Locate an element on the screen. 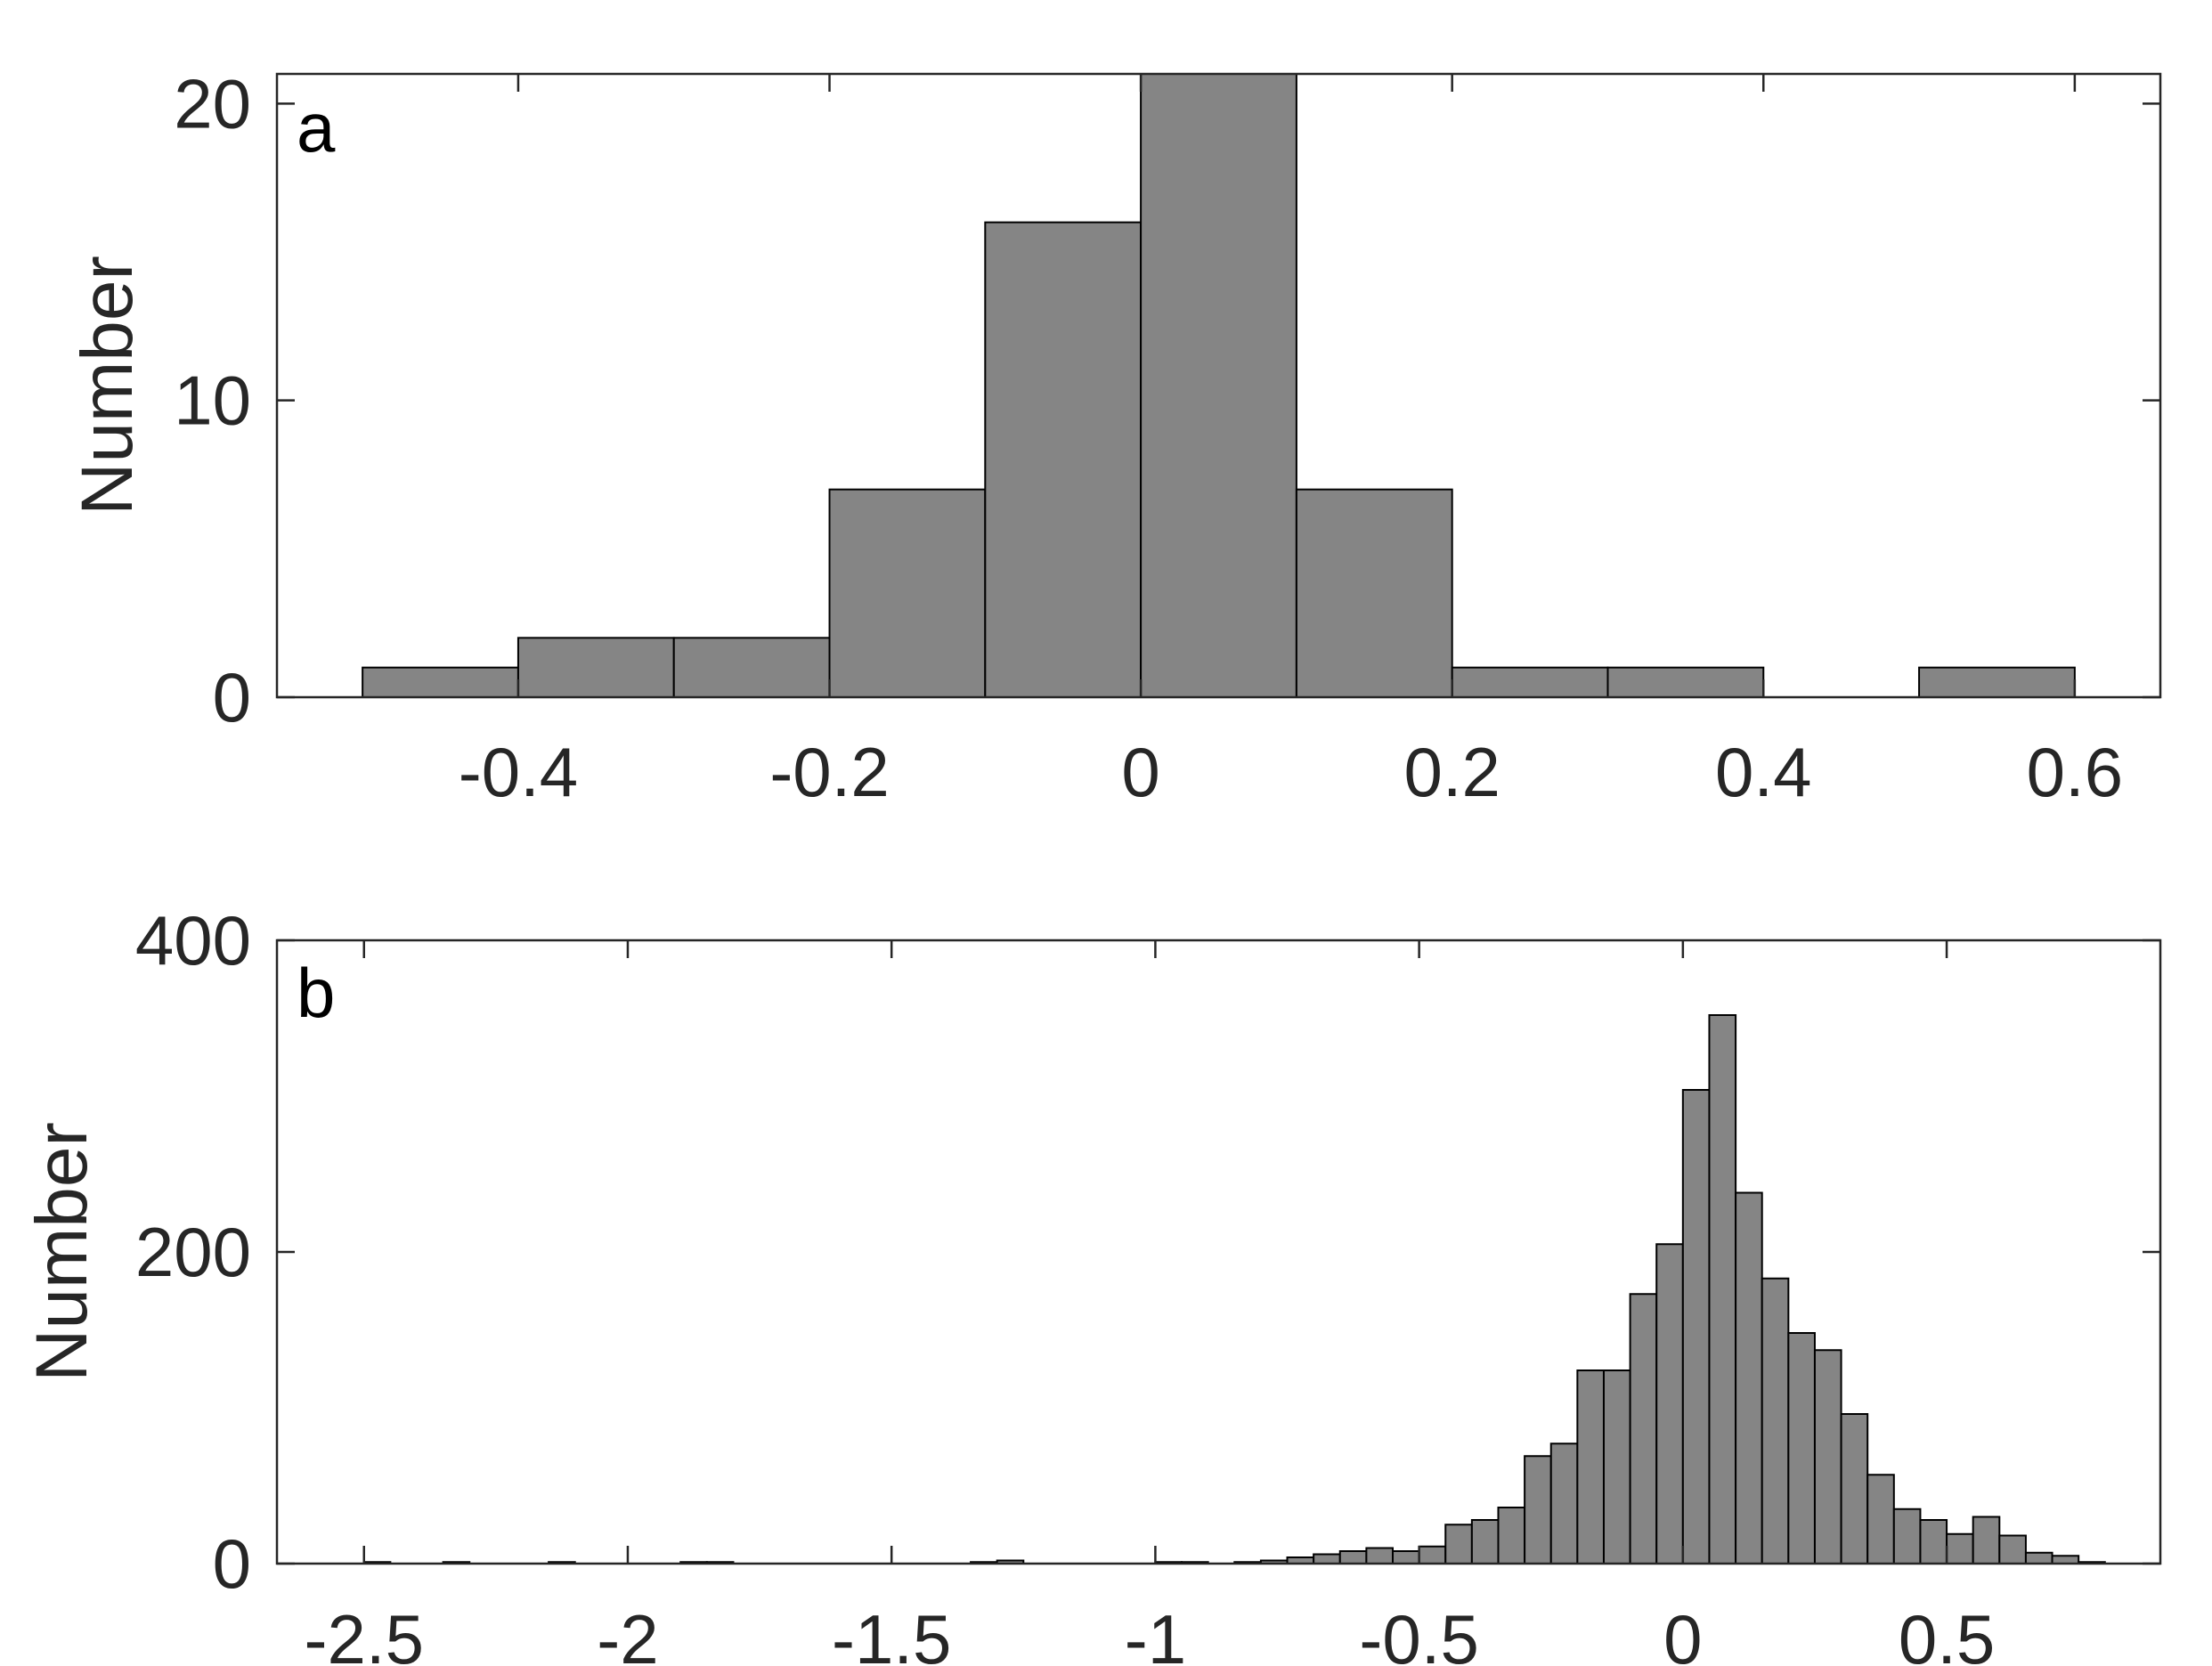 This screenshot has height=1666, width=2212. panel-a-x-tick-label: 0.2 is located at coordinates (1451, 772).